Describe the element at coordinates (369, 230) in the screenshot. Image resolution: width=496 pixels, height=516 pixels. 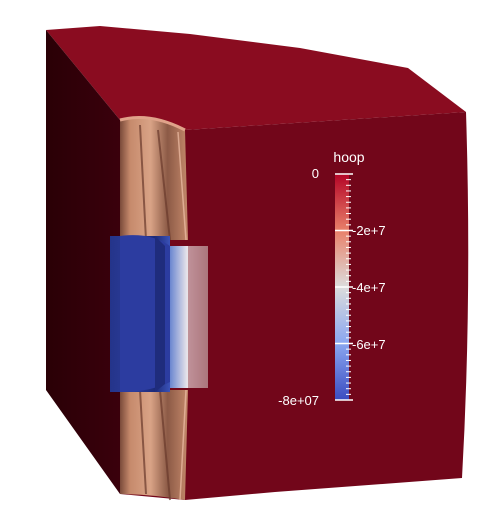
I see `colorbar-tick-1: -2e+7` at that location.